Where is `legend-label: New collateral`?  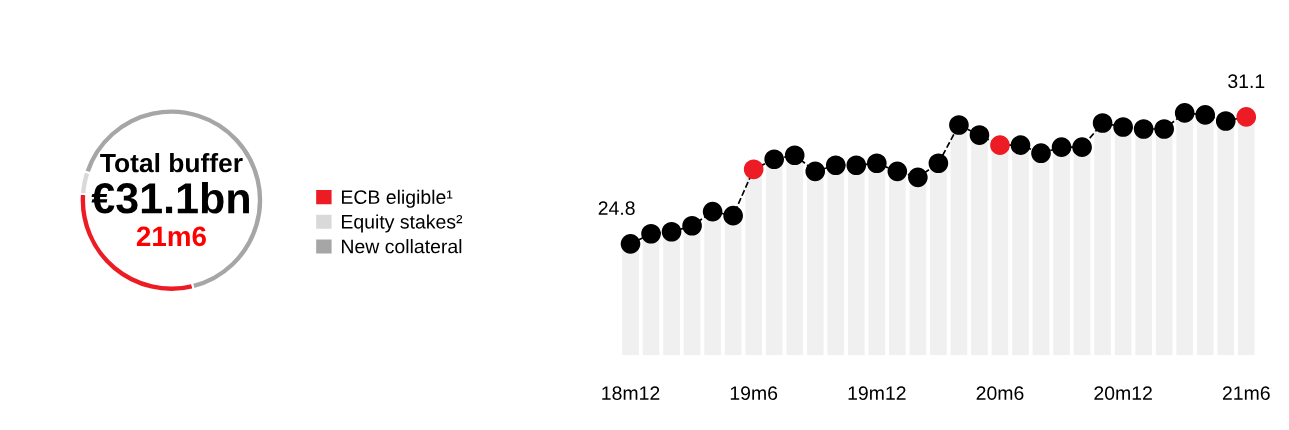 legend-label: New collateral is located at coordinates (402, 246).